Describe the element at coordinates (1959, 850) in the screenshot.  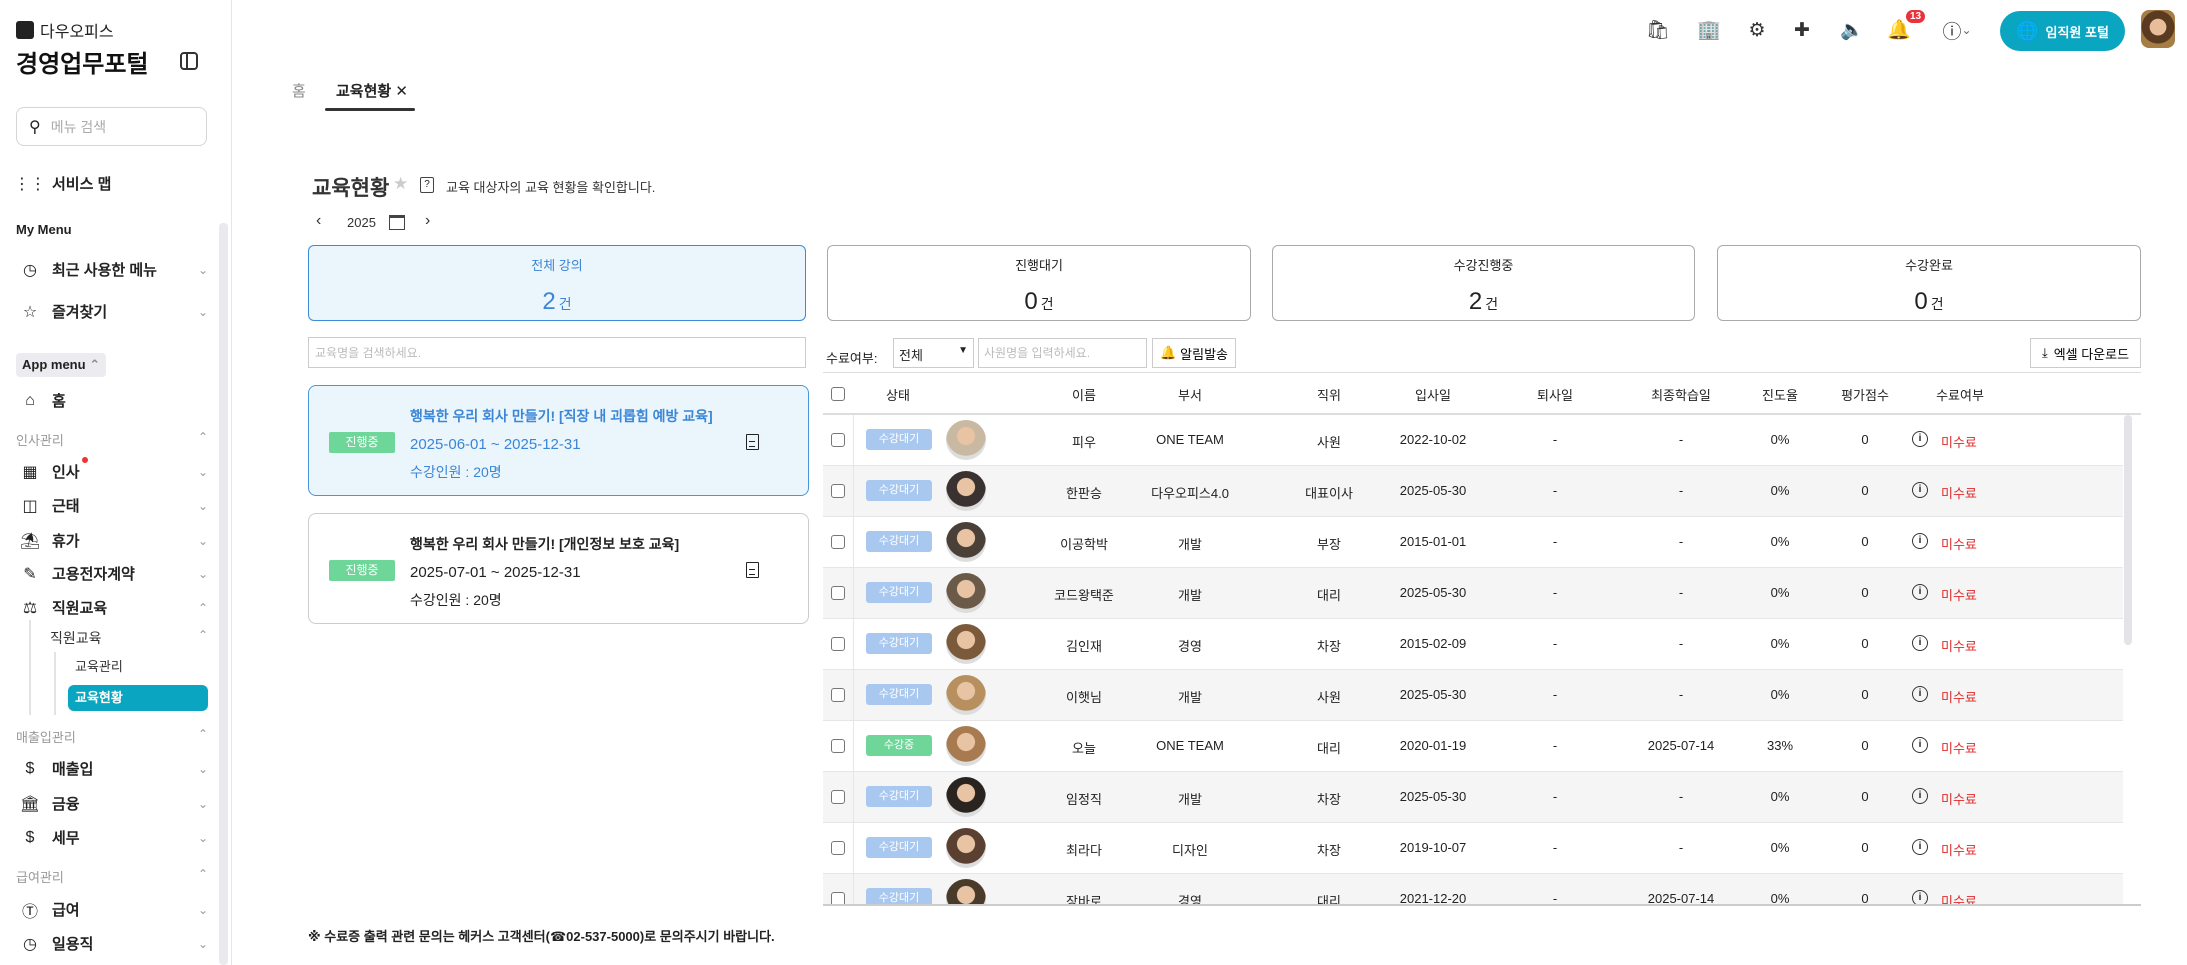
I see `completion-status: 미수료` at that location.